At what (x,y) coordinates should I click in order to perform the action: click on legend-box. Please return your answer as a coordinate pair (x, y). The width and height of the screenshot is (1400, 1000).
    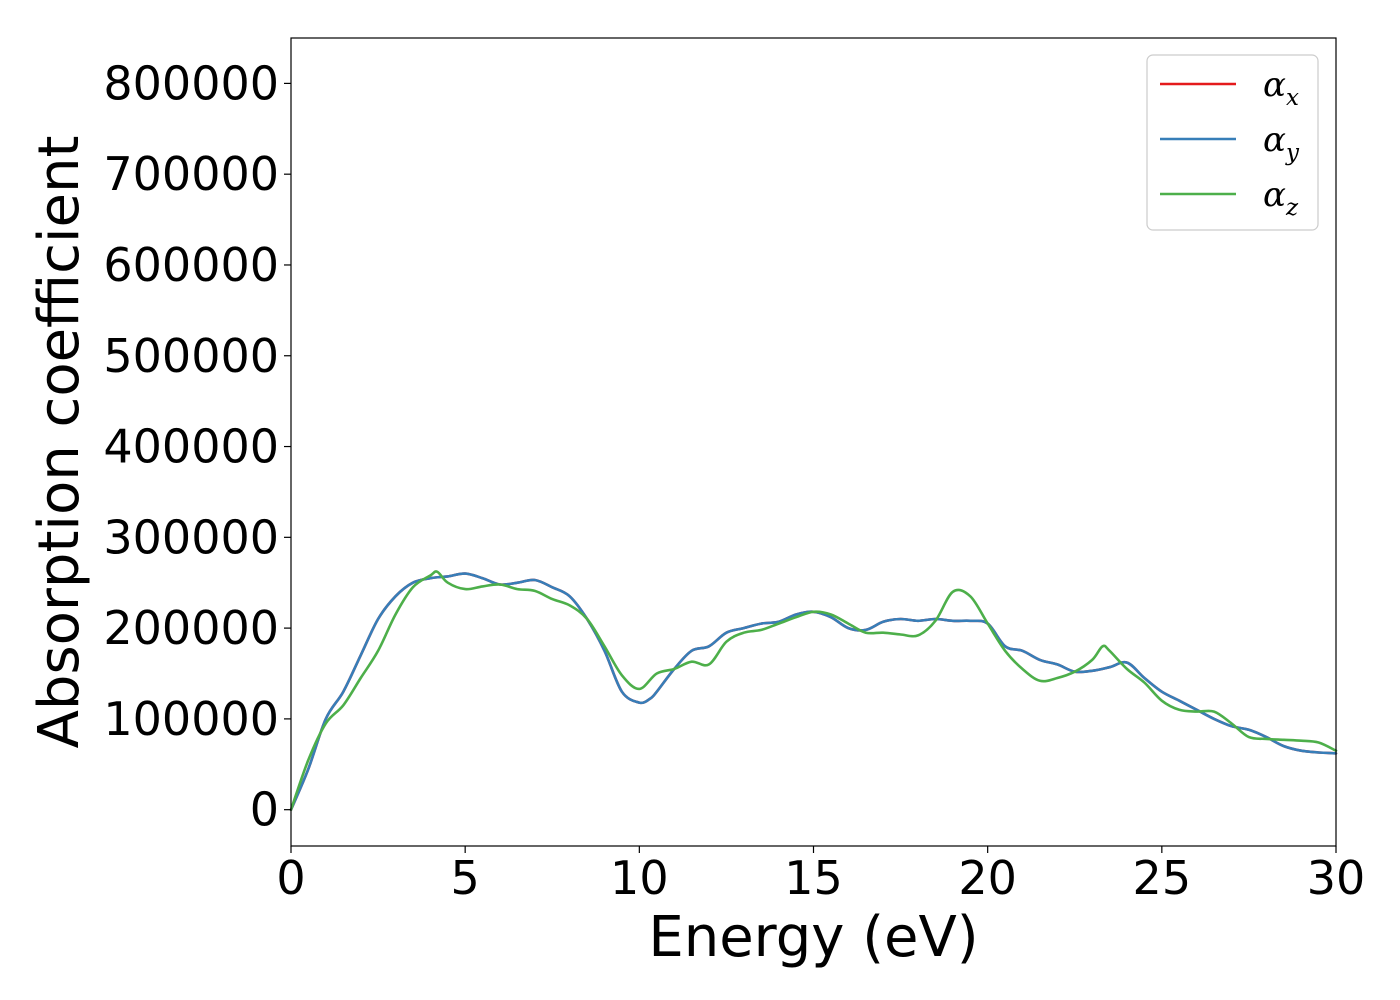
    Looking at the image, I should click on (1232, 142).